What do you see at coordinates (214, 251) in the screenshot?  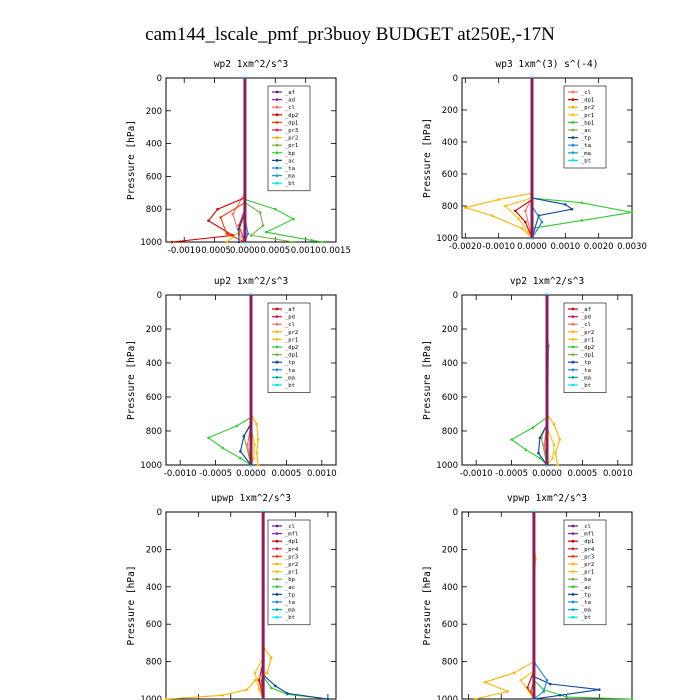 I see `x-tick-label: -0.0005` at bounding box center [214, 251].